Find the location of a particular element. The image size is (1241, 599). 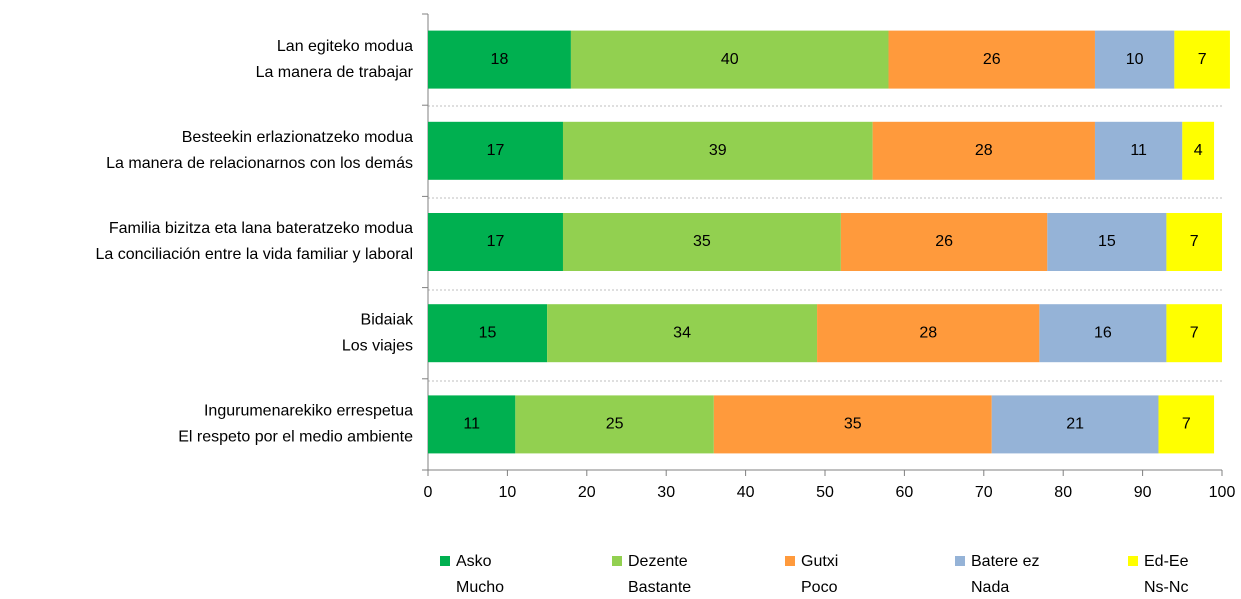

legend-label: Batere ez is located at coordinates (1005, 561).